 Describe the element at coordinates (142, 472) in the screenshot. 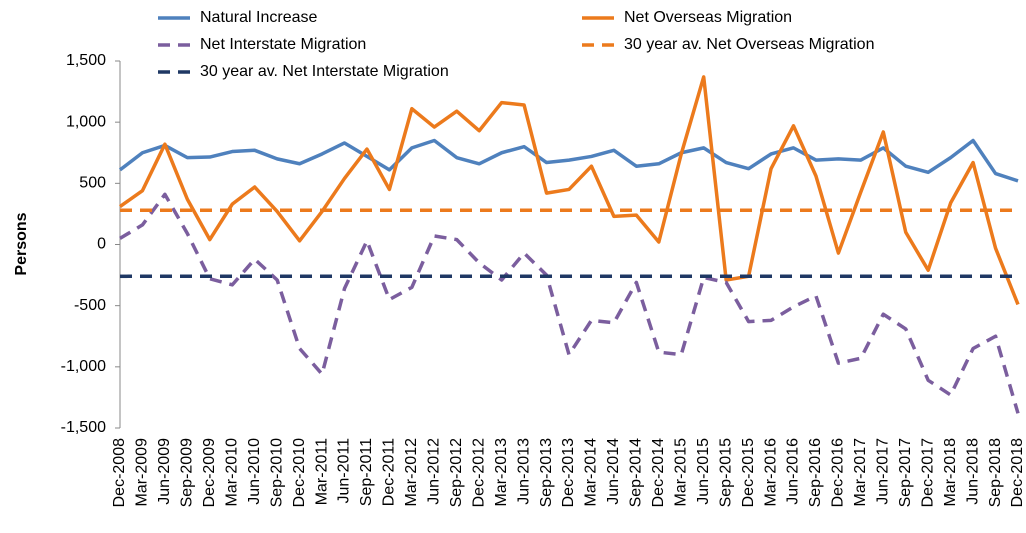

I see `x-tick-label: Mar-2009` at that location.